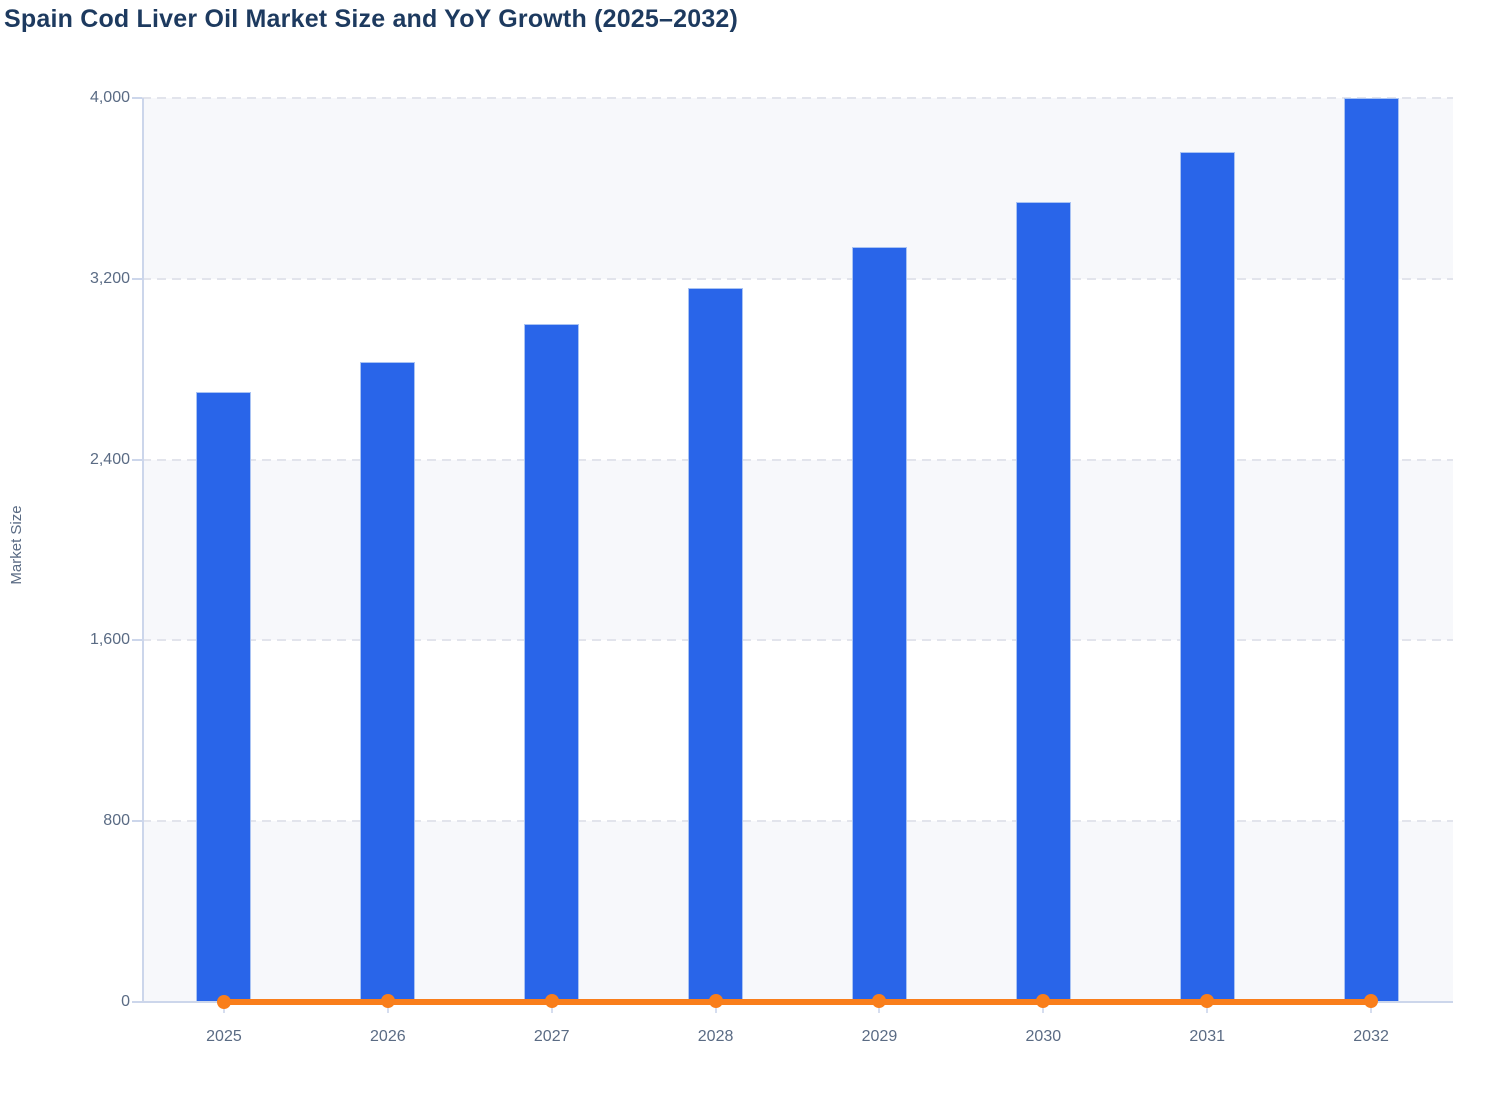 The width and height of the screenshot is (1508, 1120). What do you see at coordinates (879, 1000) in the screenshot?
I see `yoy-marker-2029` at bounding box center [879, 1000].